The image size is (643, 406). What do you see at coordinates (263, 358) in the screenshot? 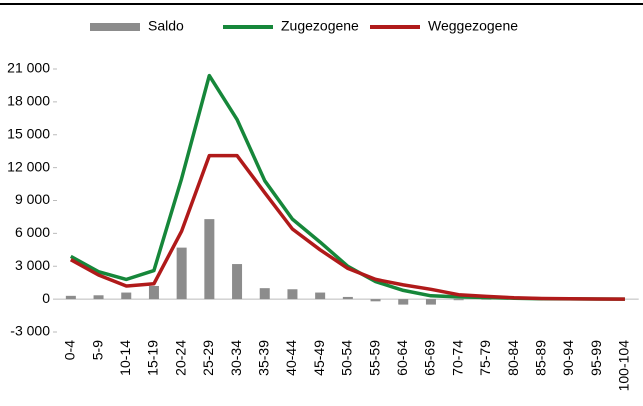
I see `x-tick-label: 35-39` at bounding box center [263, 358].